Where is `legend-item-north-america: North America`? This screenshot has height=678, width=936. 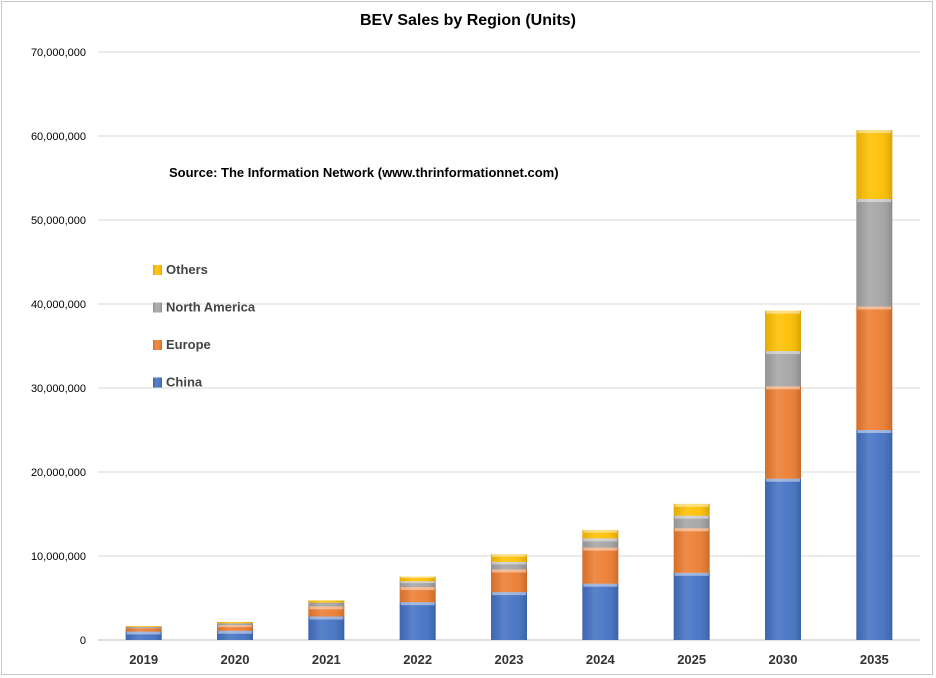
legend-item-north-america: North America is located at coordinates (204, 307).